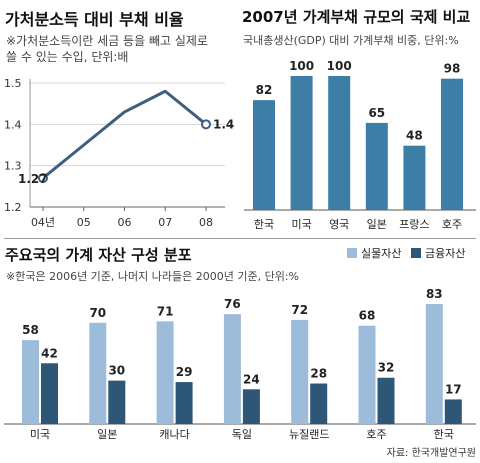 Image resolution: width=480 pixels, height=463 pixels. What do you see at coordinates (165, 222) in the screenshot?
I see `x-tick-label: 07` at bounding box center [165, 222].